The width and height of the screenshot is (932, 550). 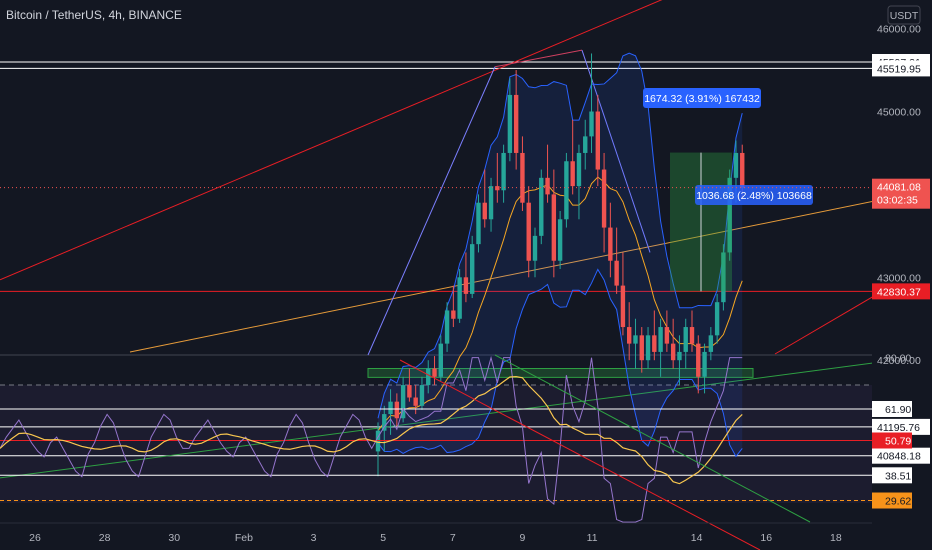 I want to click on wedge-top, so click(x=538, y=58).